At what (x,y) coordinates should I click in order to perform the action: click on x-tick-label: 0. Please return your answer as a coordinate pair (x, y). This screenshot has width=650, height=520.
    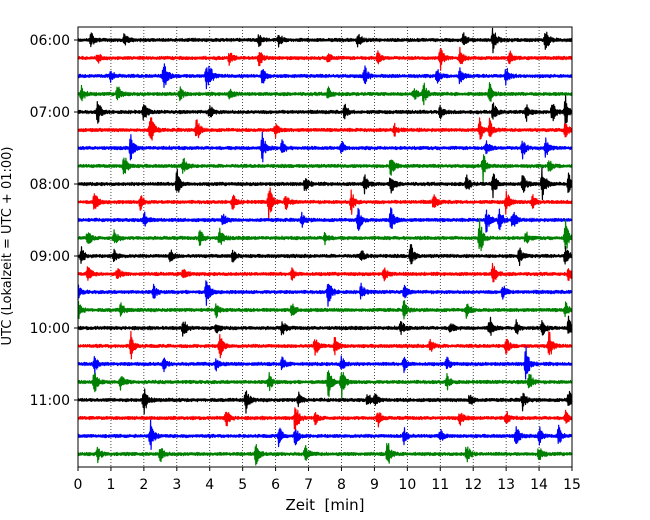
    Looking at the image, I should click on (78, 485).